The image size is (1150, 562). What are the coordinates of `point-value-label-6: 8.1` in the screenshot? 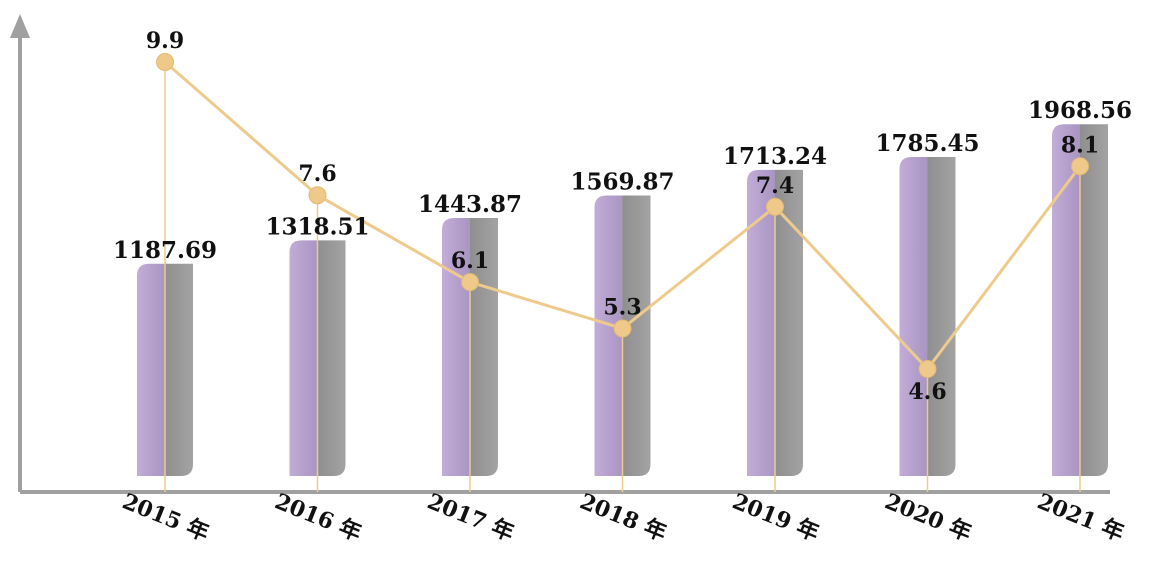 It's located at (1080, 145).